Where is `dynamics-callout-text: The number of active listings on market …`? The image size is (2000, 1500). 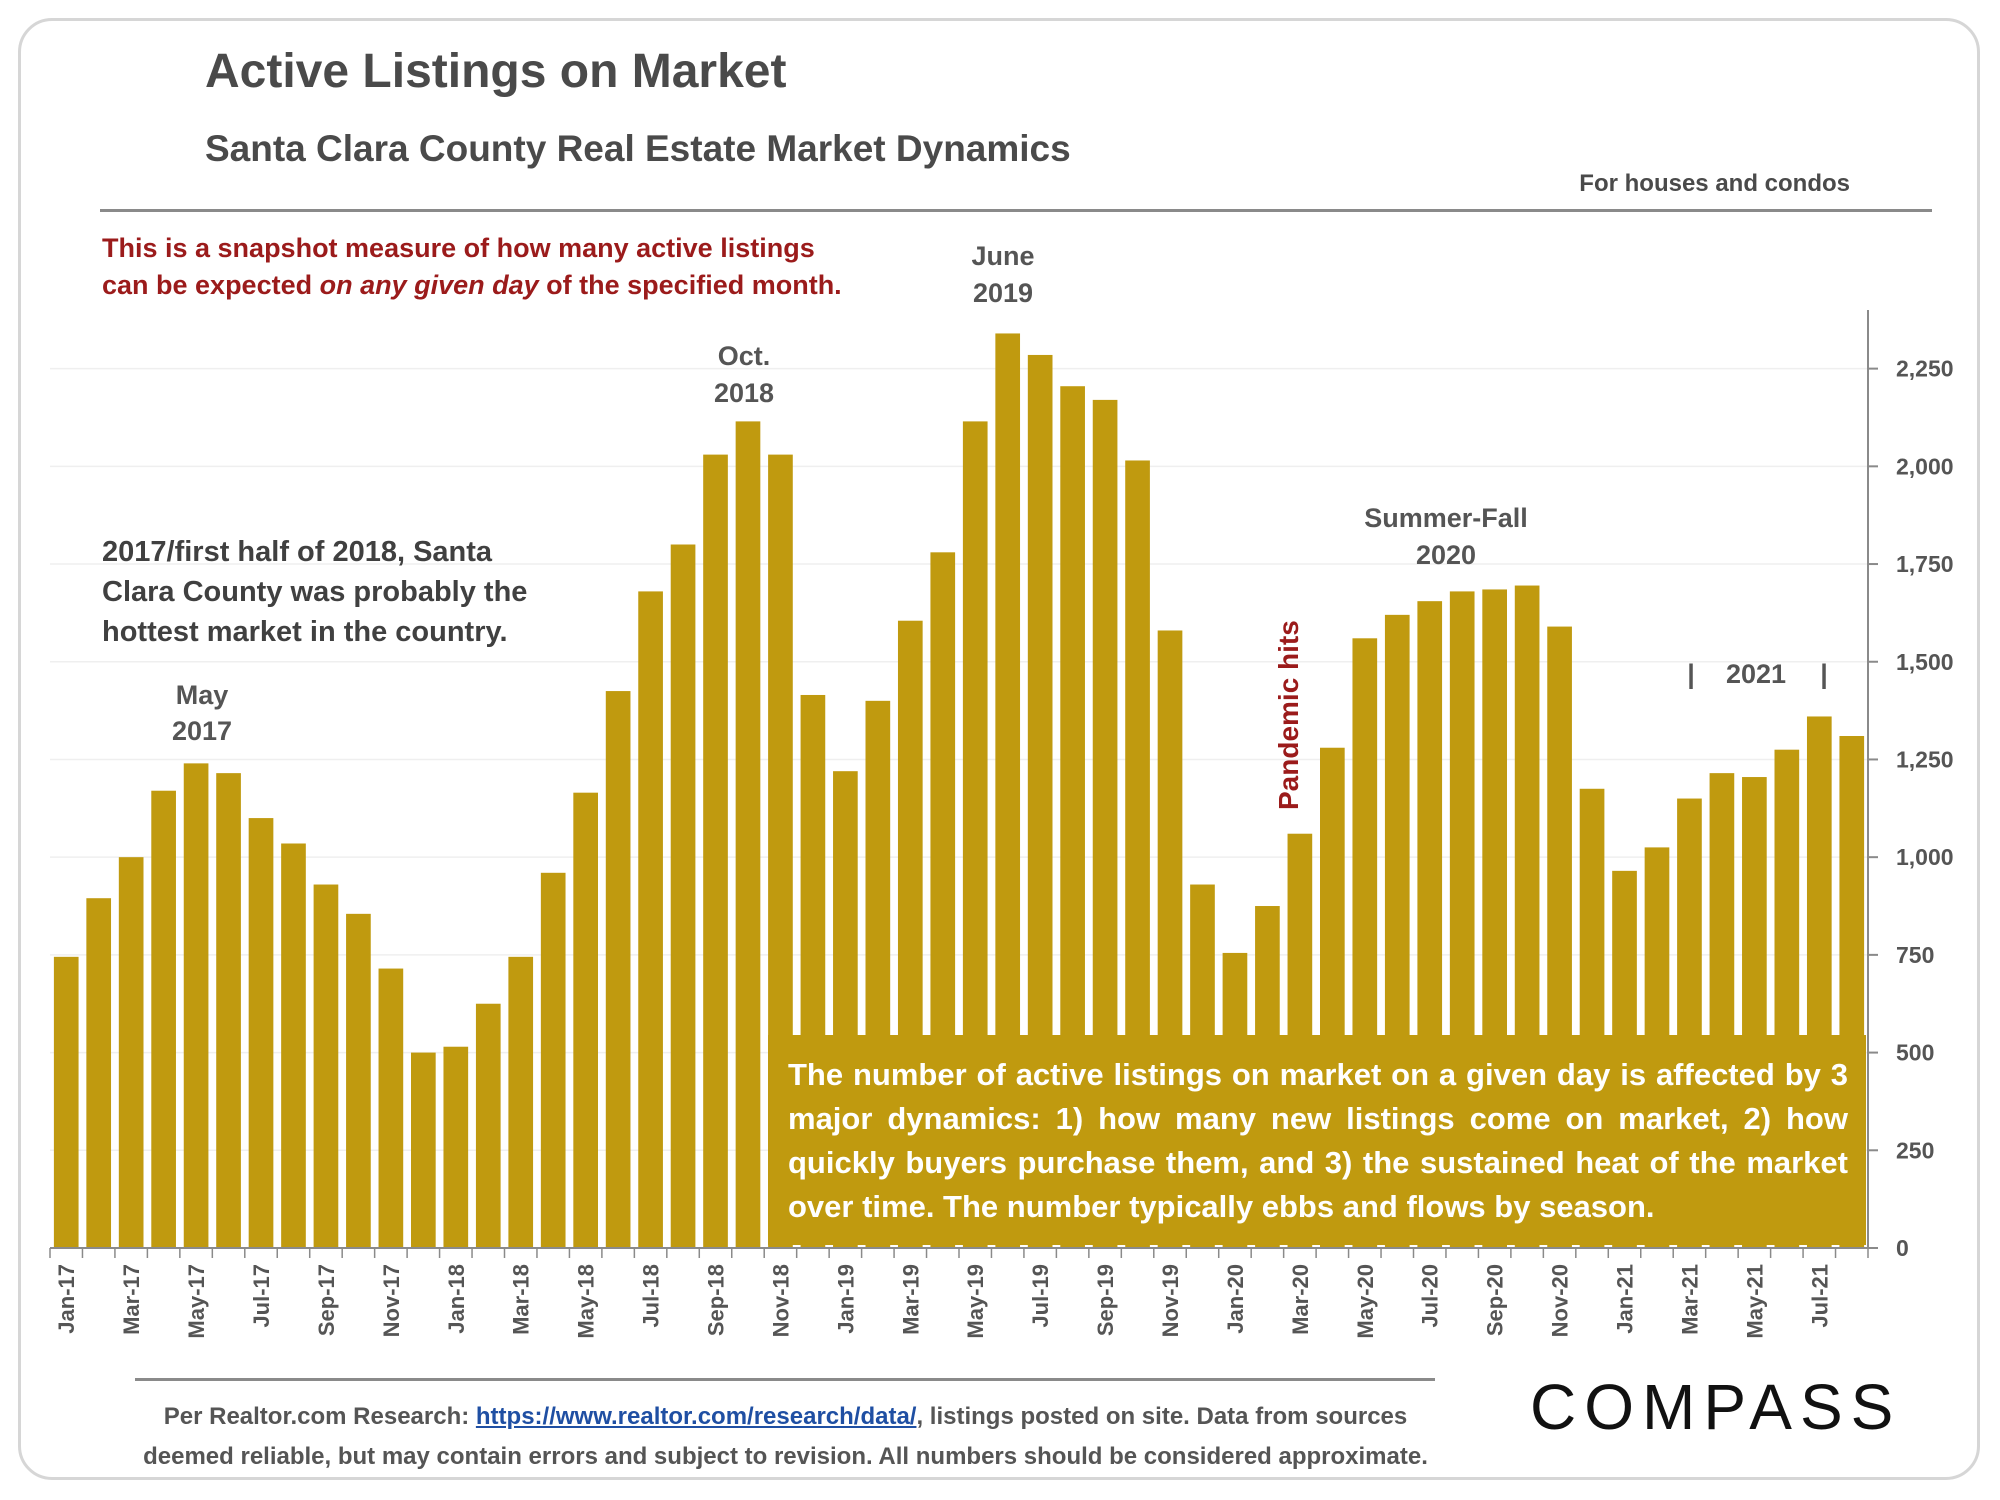 dynamics-callout-text: The number of active listings on market … is located at coordinates (1318, 1140).